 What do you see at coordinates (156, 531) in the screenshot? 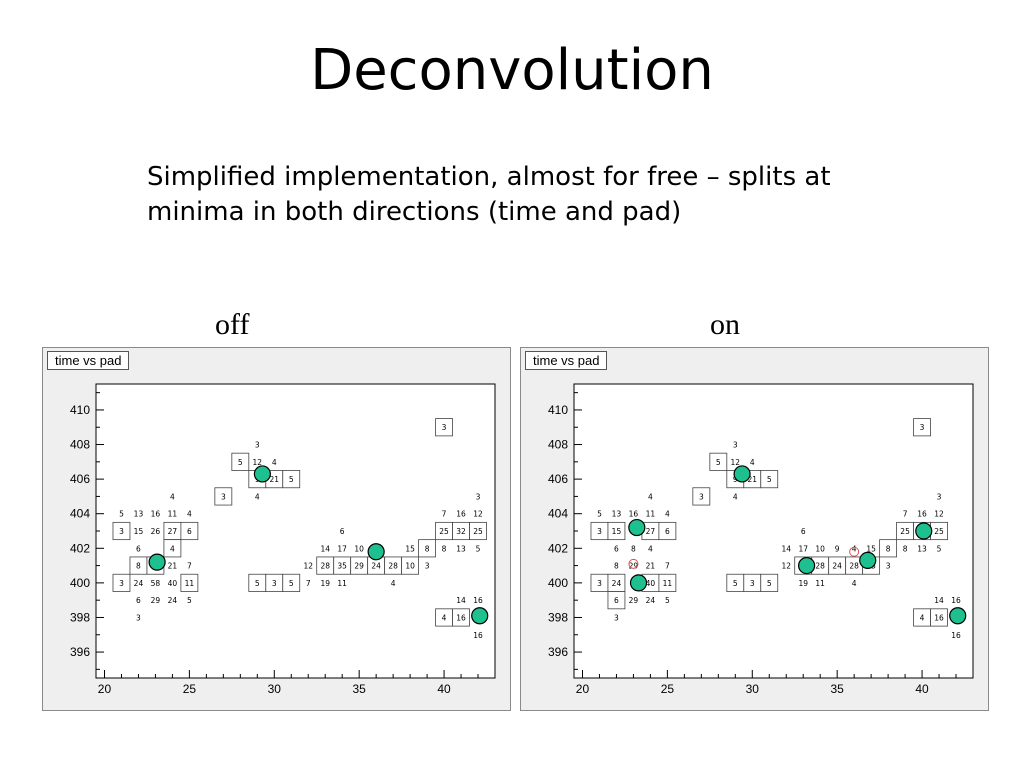
I see `heatmap-bin-value: 26` at bounding box center [156, 531].